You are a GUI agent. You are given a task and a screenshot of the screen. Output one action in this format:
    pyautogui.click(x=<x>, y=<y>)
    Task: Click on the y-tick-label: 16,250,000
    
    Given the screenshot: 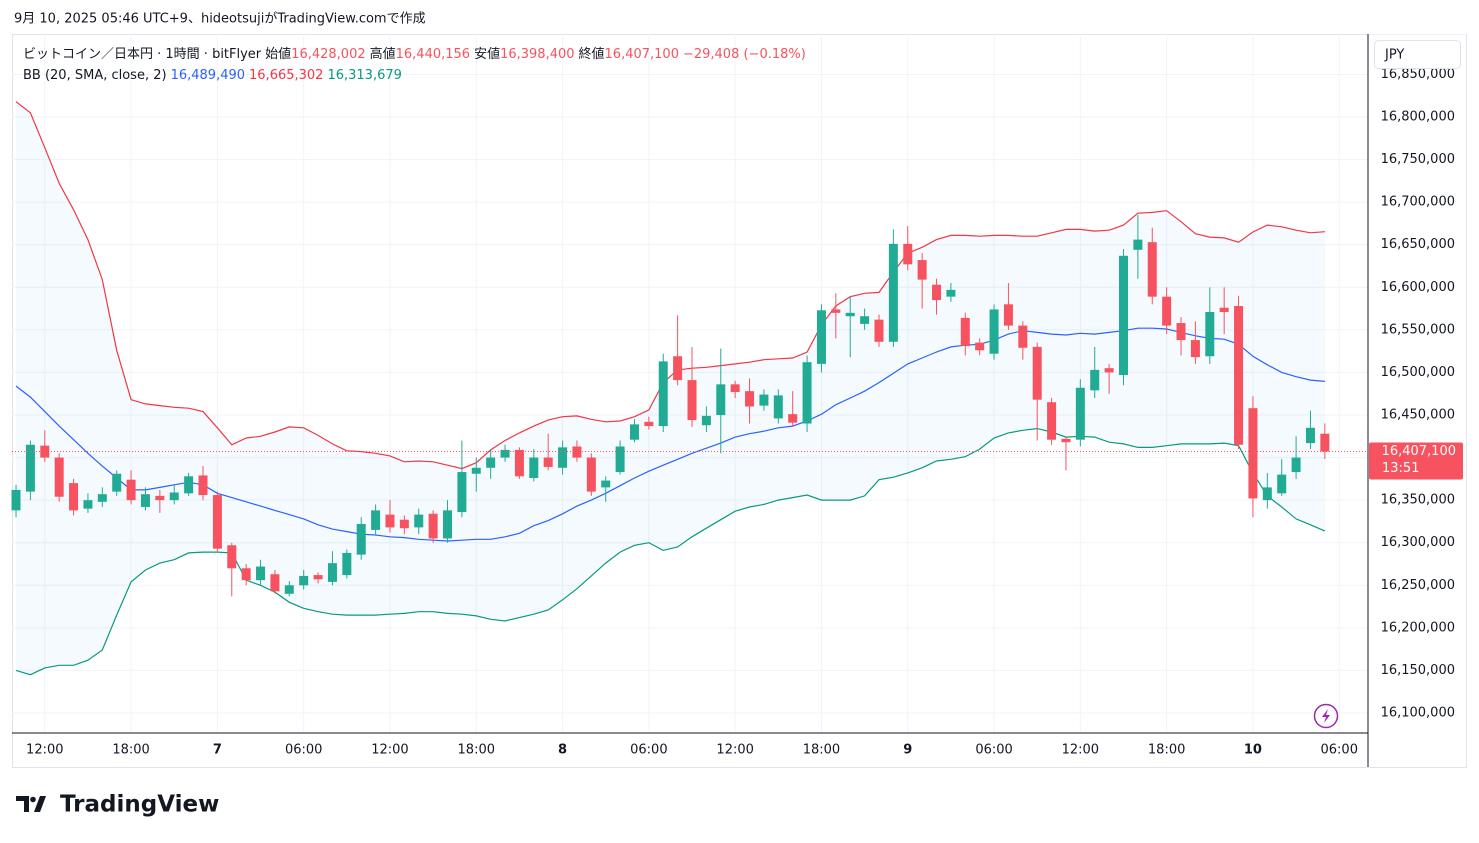 What is the action you would take?
    pyautogui.click(x=1418, y=585)
    